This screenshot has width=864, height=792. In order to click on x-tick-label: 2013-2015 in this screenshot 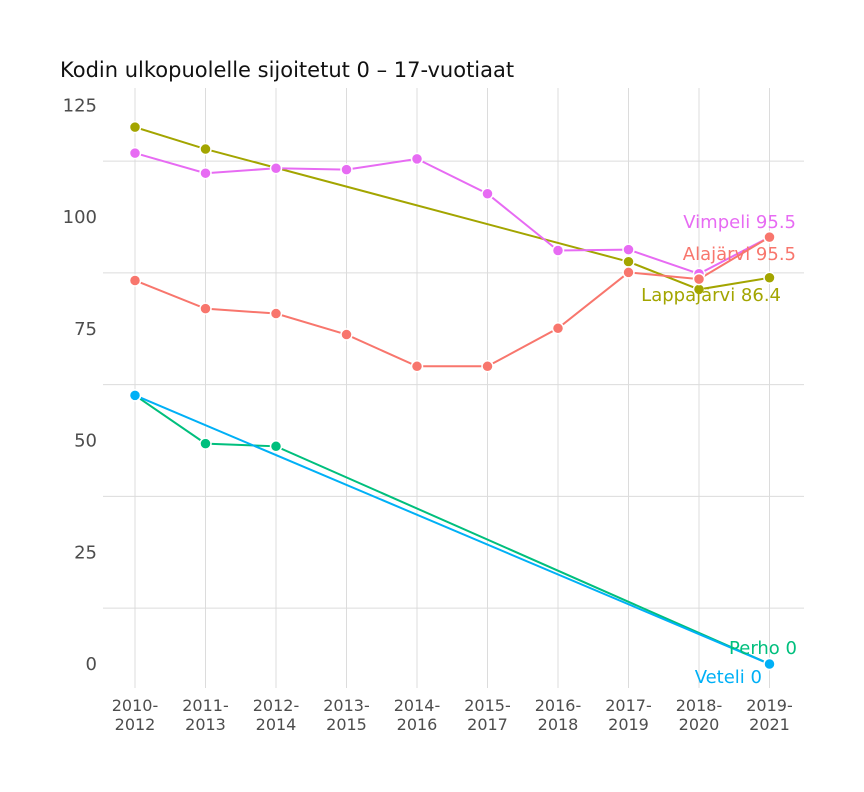, I will do `click(346, 715)`.